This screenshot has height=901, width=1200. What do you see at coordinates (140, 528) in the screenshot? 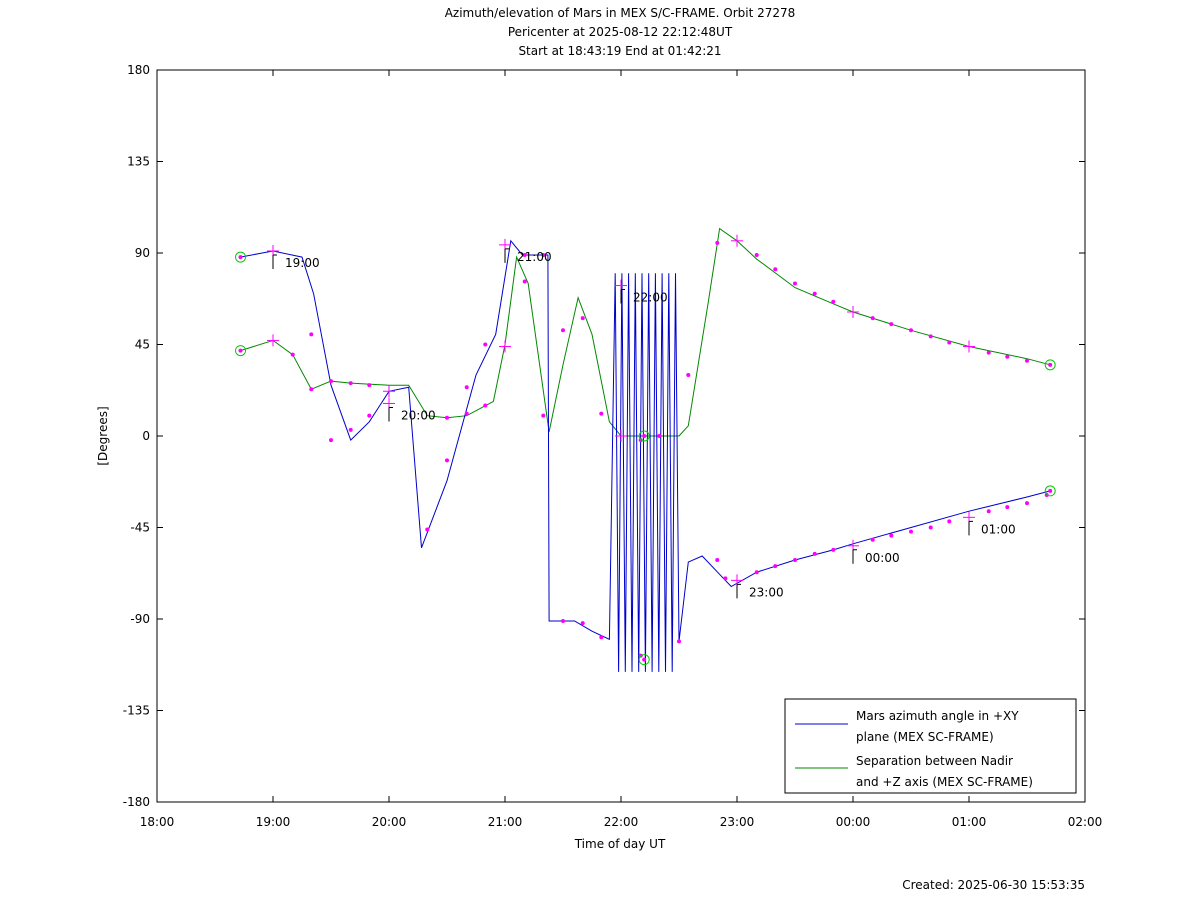
I see `y-tick-label: -45` at bounding box center [140, 528].